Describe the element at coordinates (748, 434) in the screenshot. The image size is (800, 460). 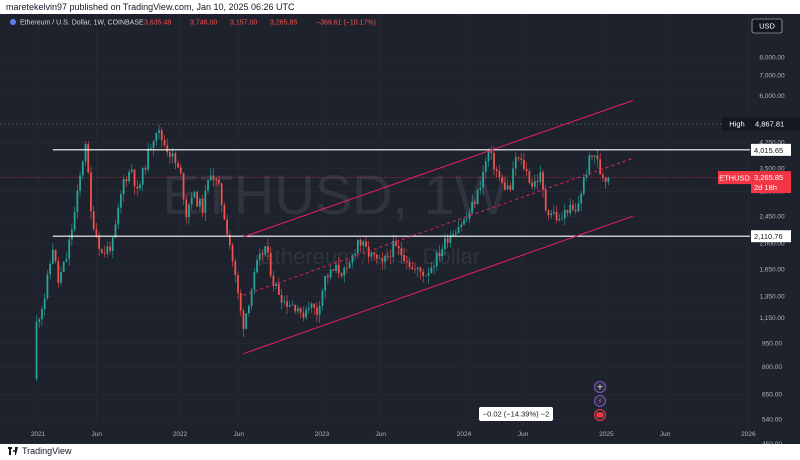
I see `time-tick-label: 2026` at that location.